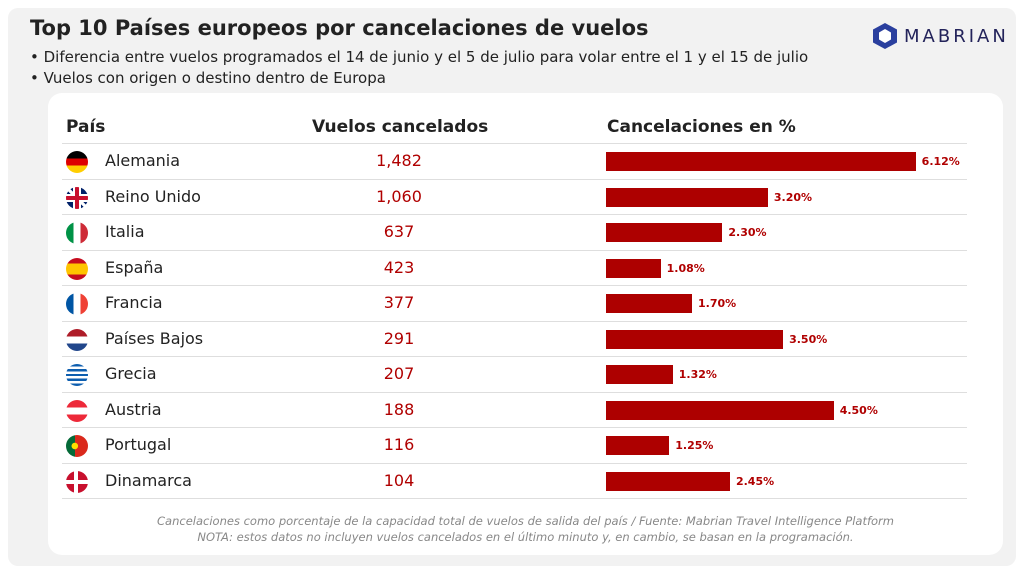 The image size is (1024, 574). I want to click on table-row: Reino Unido 1,060 3.20%, so click(514, 196).